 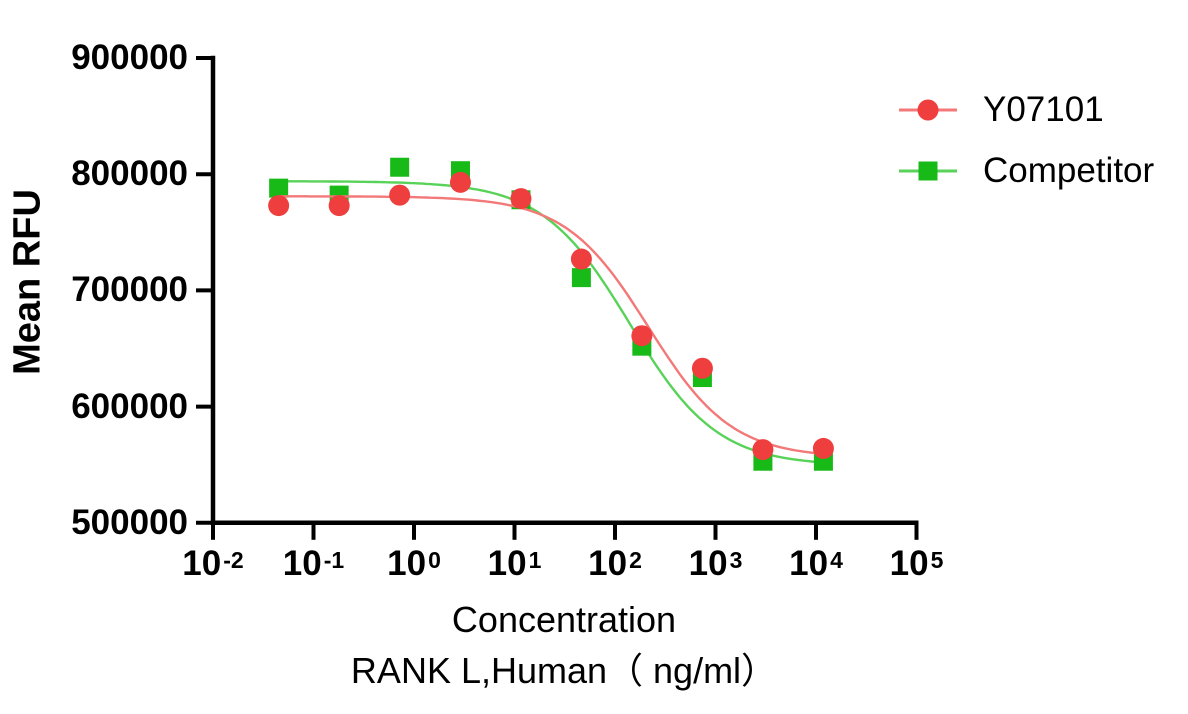 What do you see at coordinates (129, 57) in the screenshot?
I see `y-tick-label: 900000` at bounding box center [129, 57].